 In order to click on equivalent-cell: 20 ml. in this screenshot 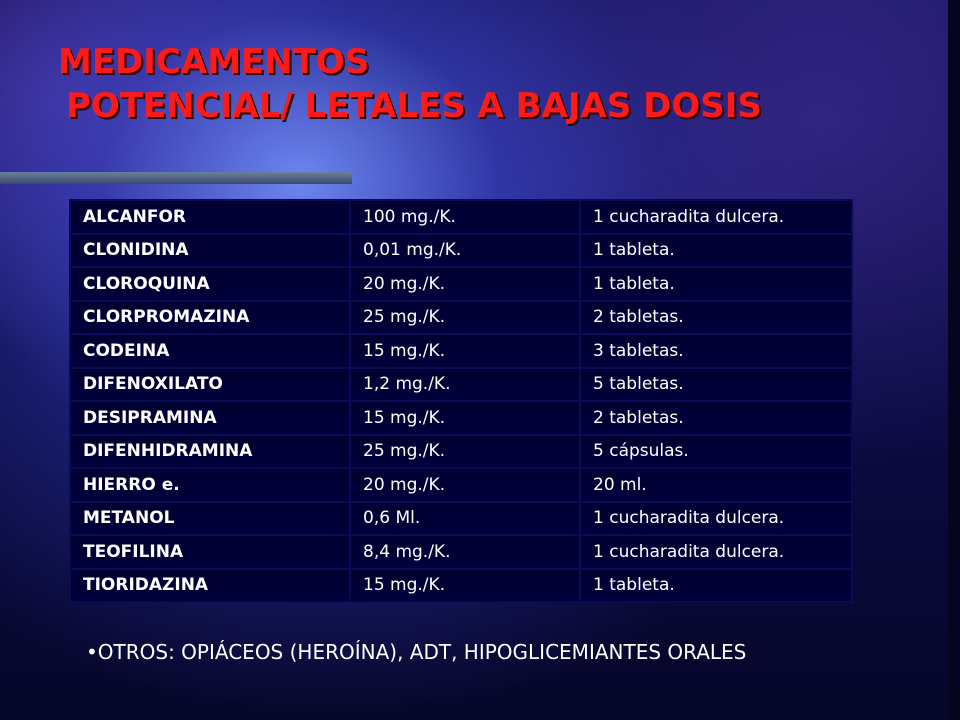, I will do `click(716, 485)`.